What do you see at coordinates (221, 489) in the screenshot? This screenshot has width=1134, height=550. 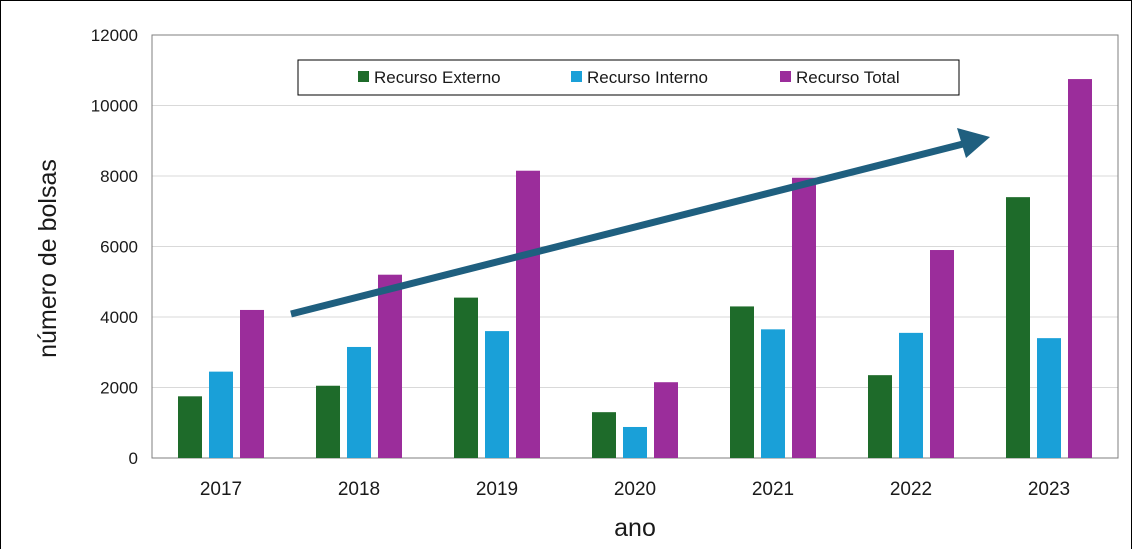 I see `x-tick-label: 2017` at bounding box center [221, 489].